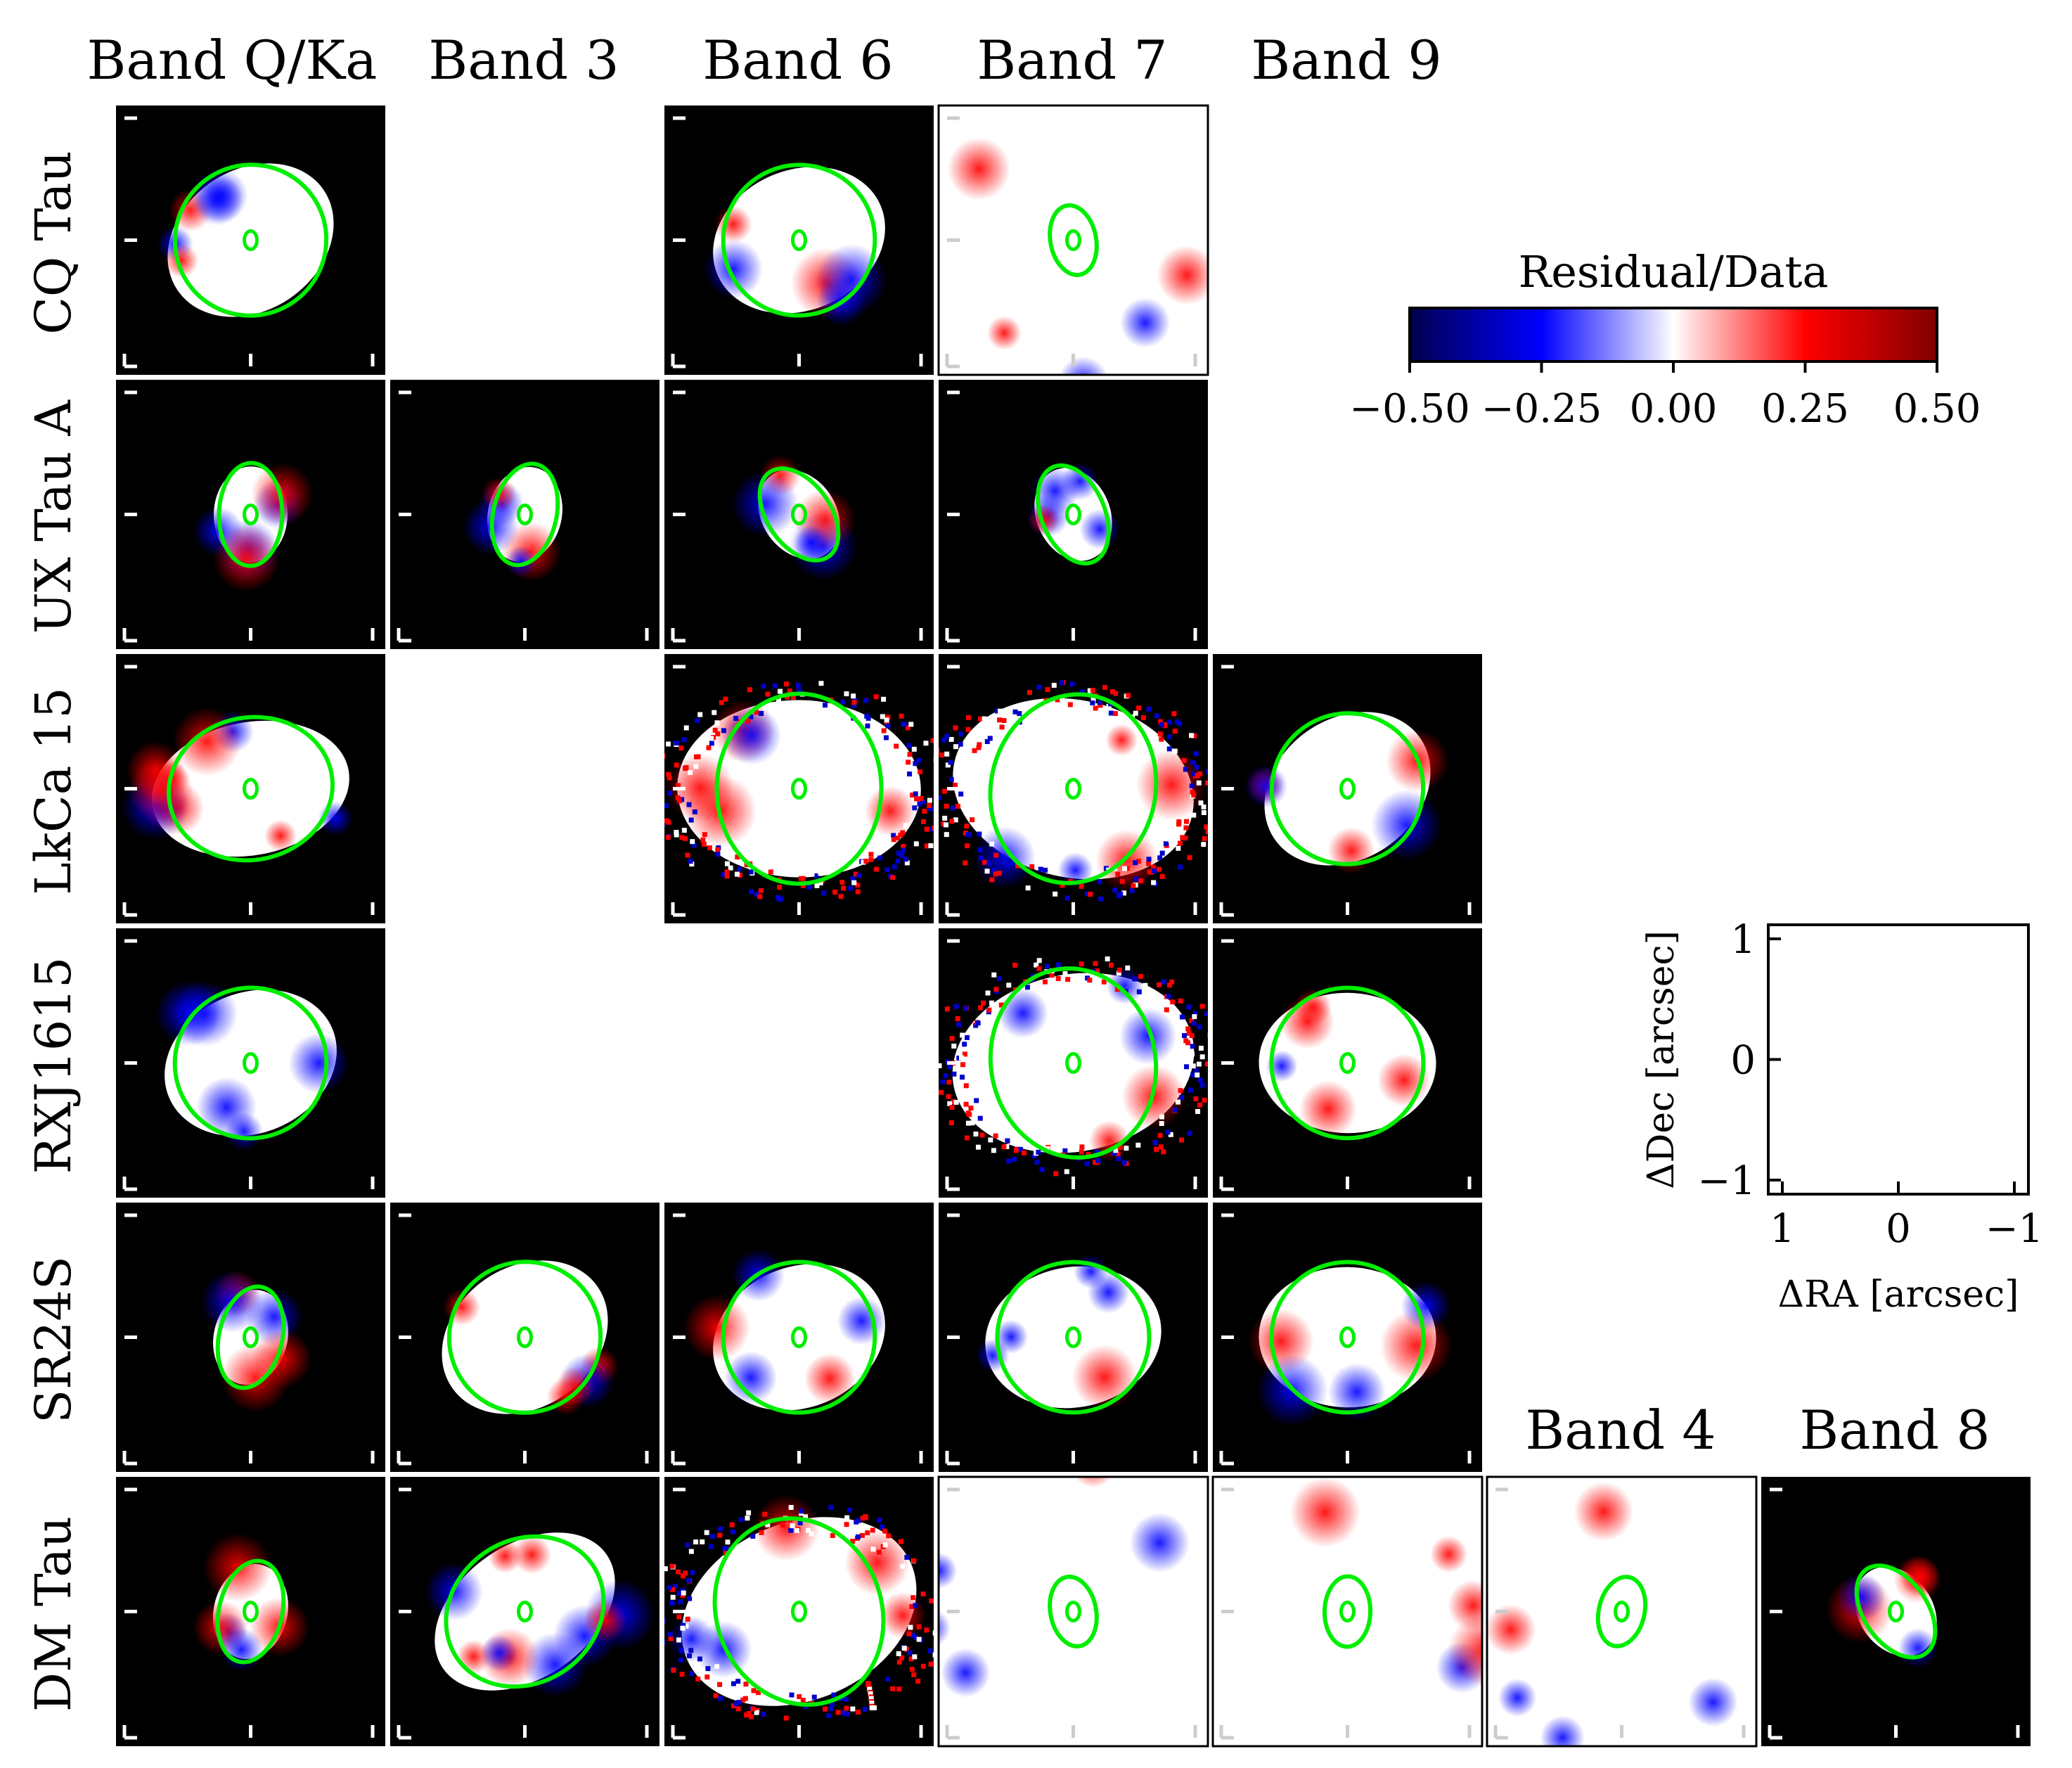 The height and width of the screenshot is (1768, 2072). What do you see at coordinates (1665, 339) in the screenshot?
I see `colorbar: Residual/Data −0.50 −0.25 0.00 0.25 0.50` at bounding box center [1665, 339].